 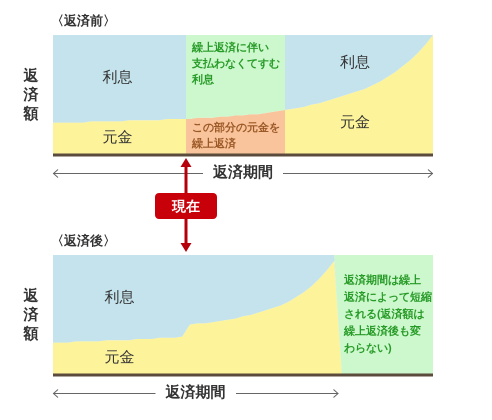 What do you see at coordinates (236, 64) in the screenshot?
I see `text: 繰上返済に伴い支払わなくてすむ利息` at bounding box center [236, 64].